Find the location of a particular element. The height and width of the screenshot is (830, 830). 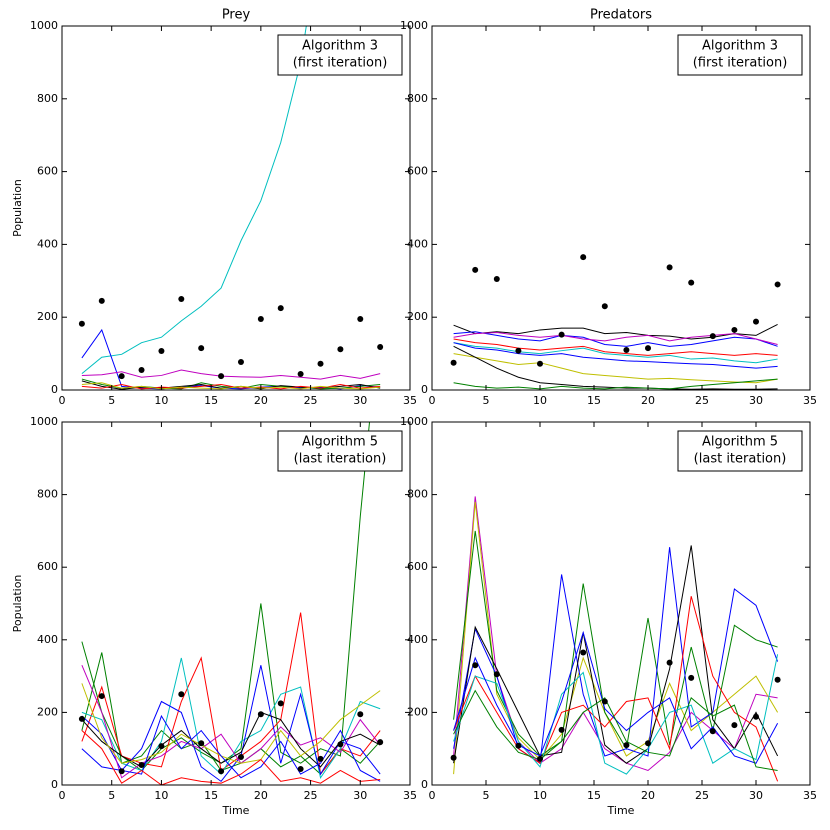

annotation-text: Algorithm 5 is located at coordinates (340, 442).